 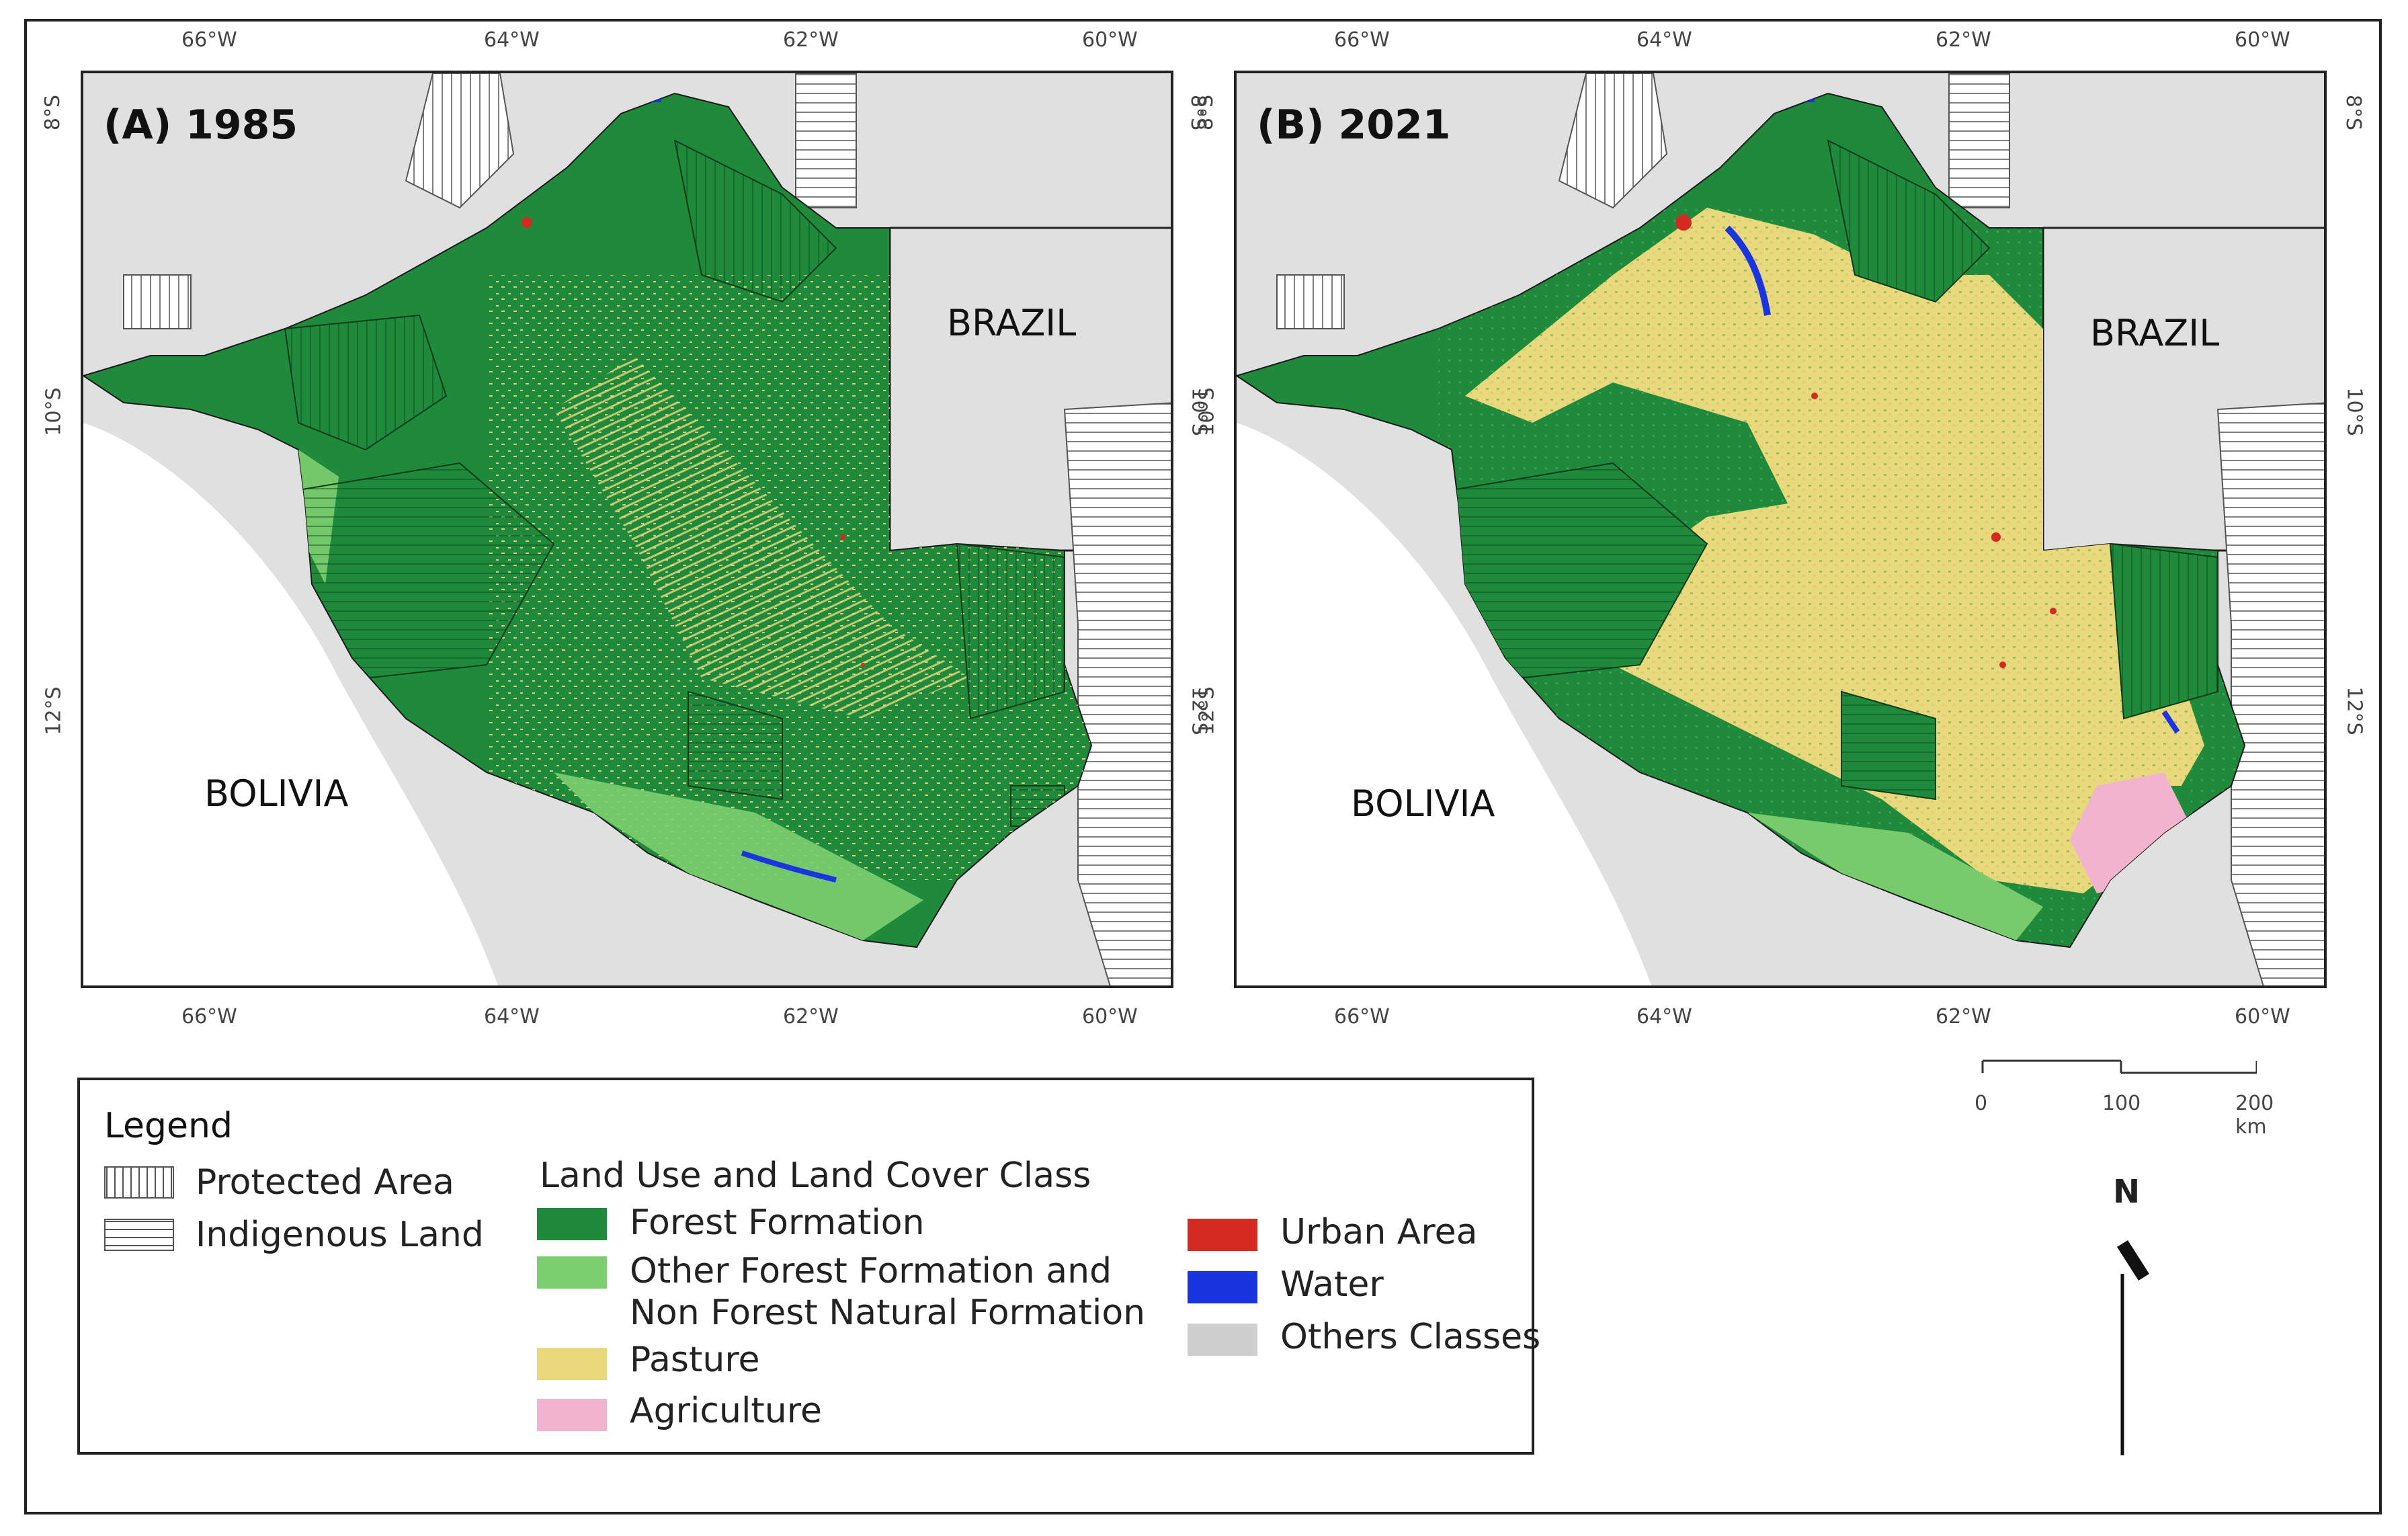 I want to click on tick-bottom-64w-a: 64°W, so click(x=512, y=1016).